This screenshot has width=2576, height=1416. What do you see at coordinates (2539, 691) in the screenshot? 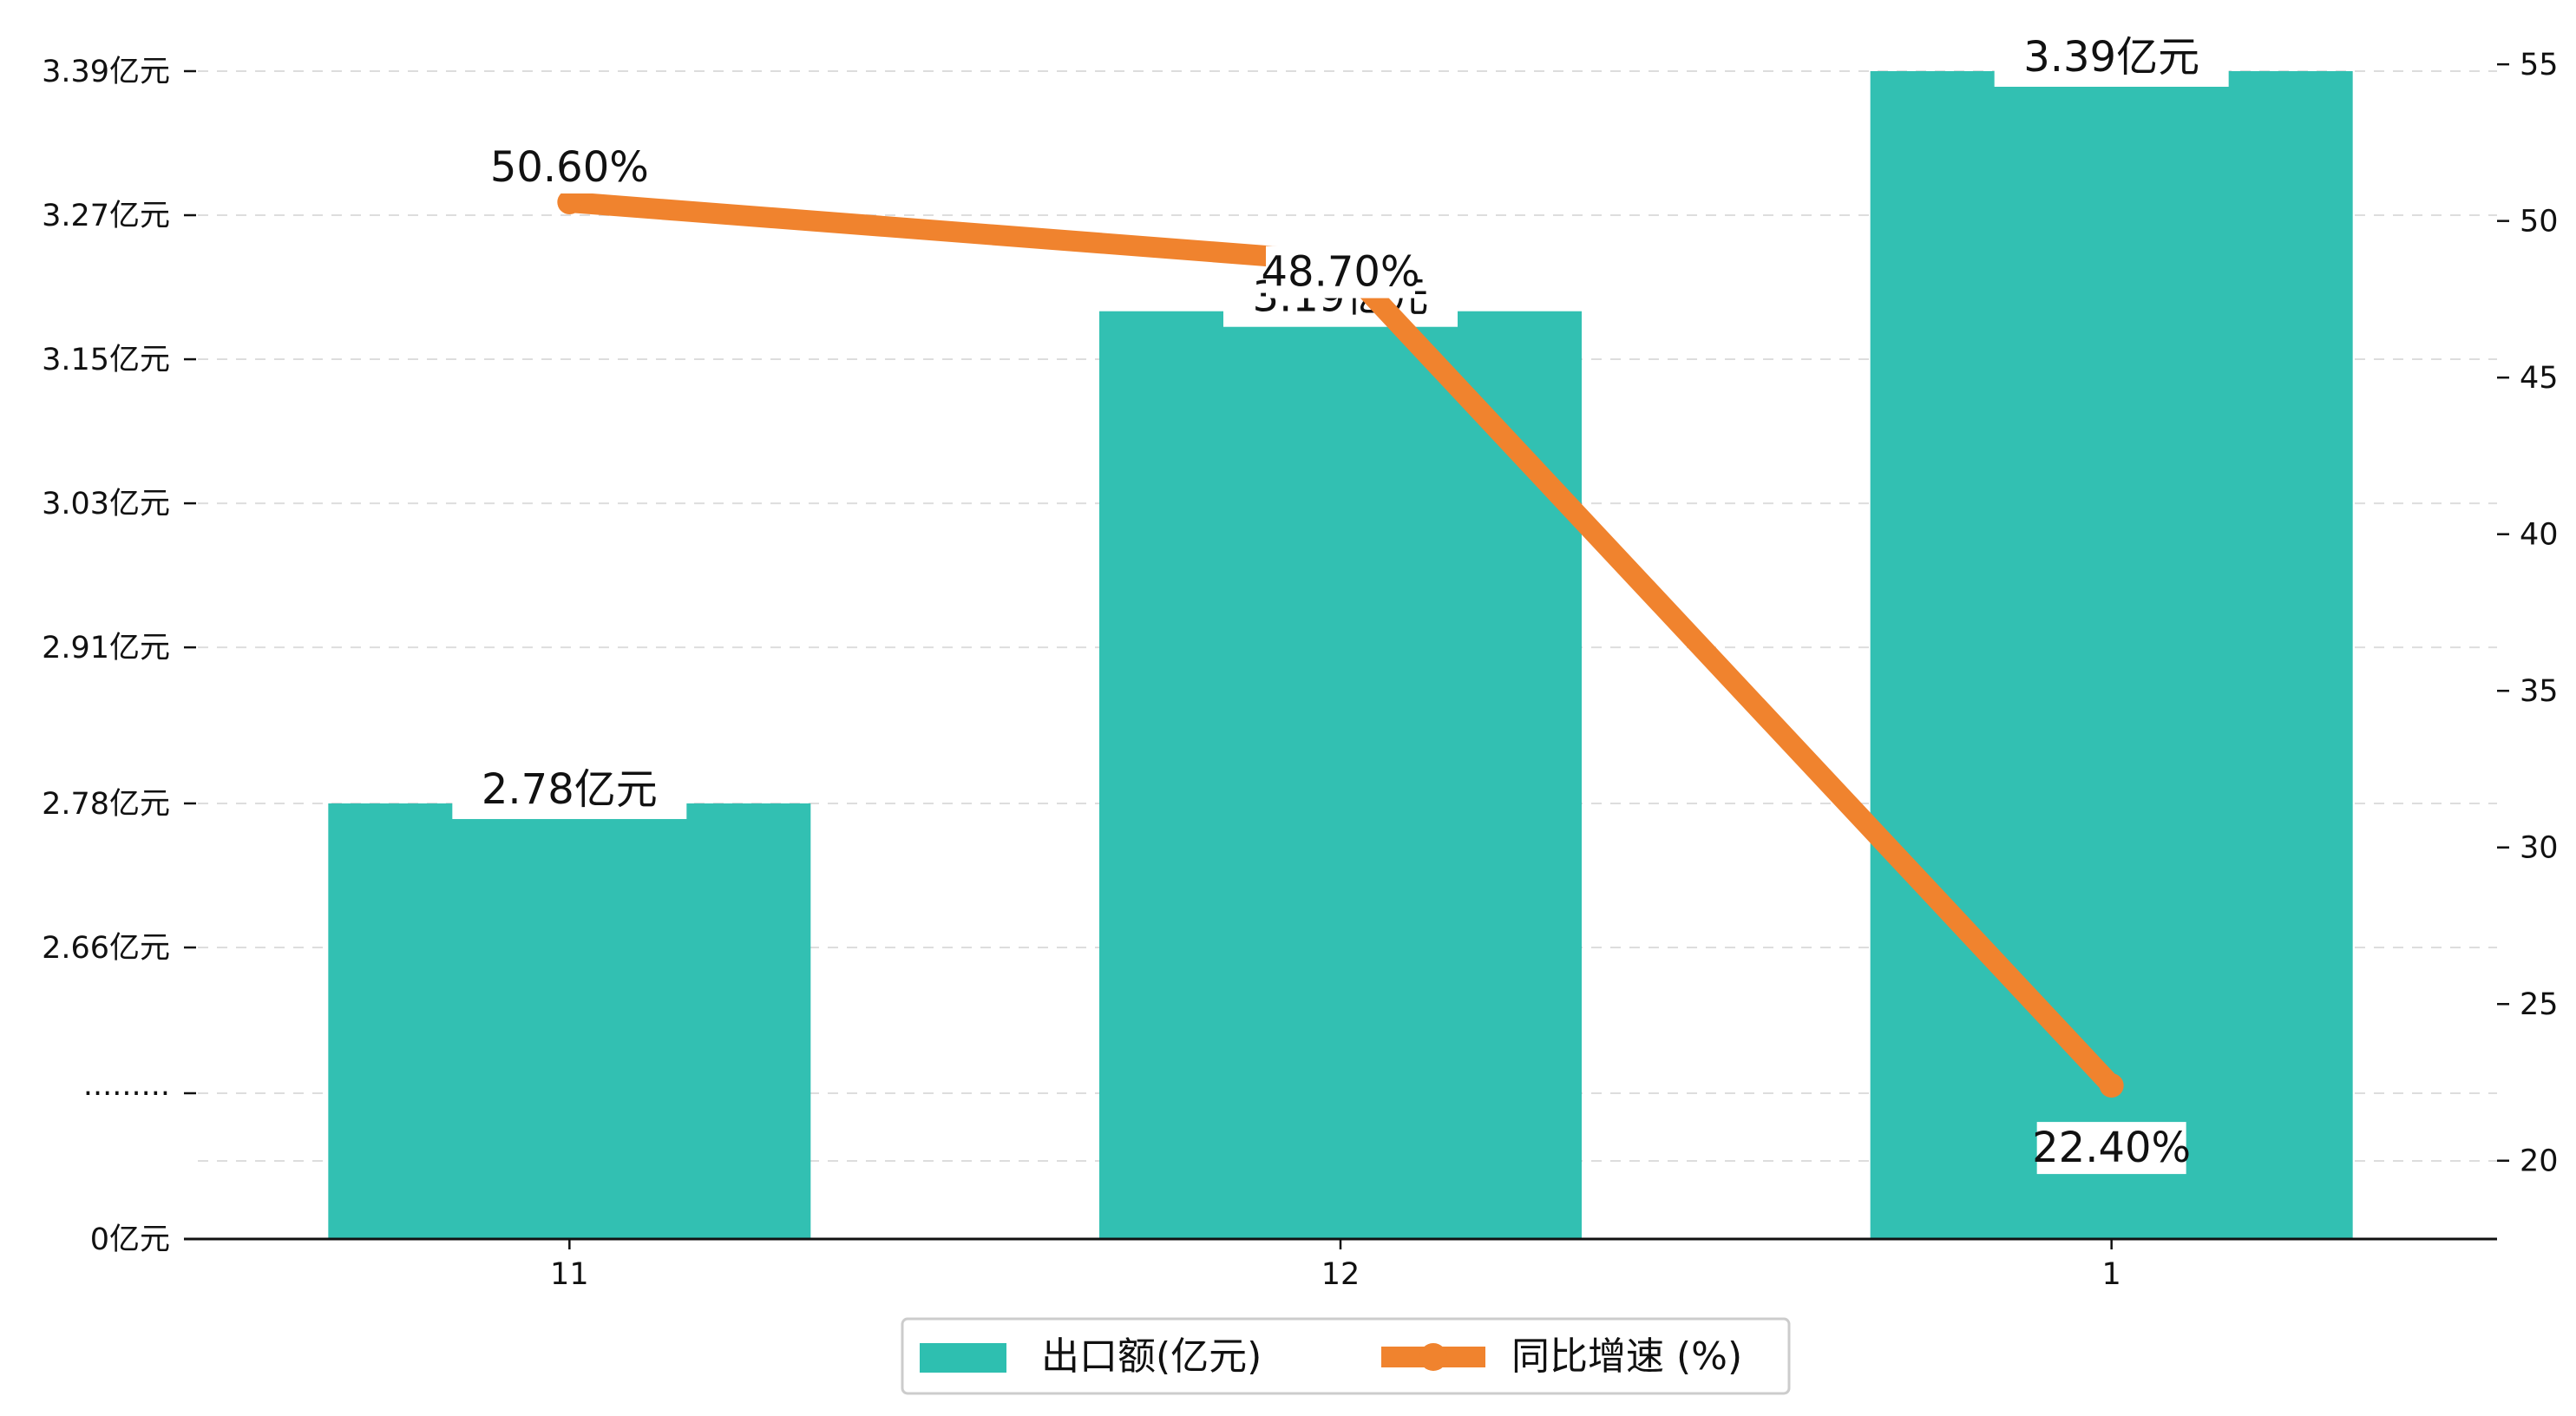
I see `right-tick-label: 35` at bounding box center [2539, 691].